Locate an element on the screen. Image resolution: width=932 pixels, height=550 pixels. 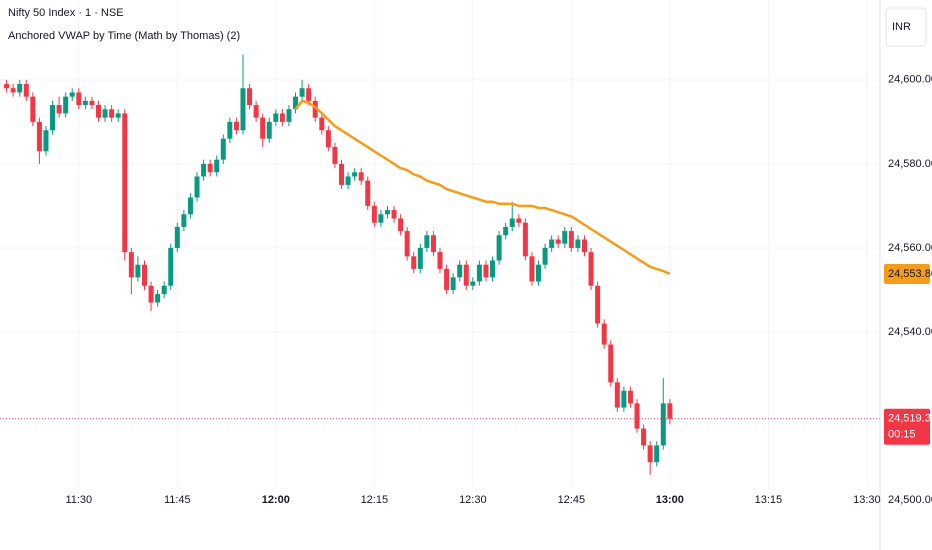
countdown-label: 00:15 is located at coordinates (902, 435).